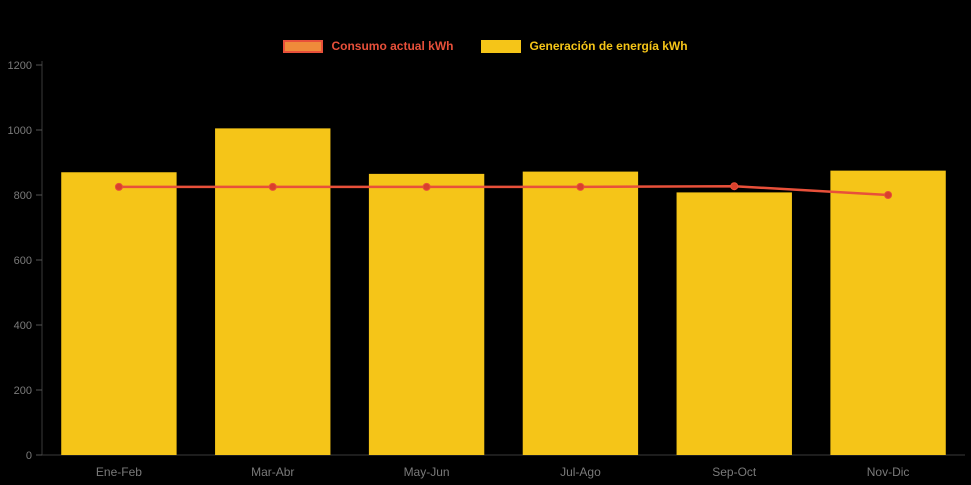 Image resolution: width=971 pixels, height=485 pixels. What do you see at coordinates (23, 326) in the screenshot?
I see `y-tick-label: 400` at bounding box center [23, 326].